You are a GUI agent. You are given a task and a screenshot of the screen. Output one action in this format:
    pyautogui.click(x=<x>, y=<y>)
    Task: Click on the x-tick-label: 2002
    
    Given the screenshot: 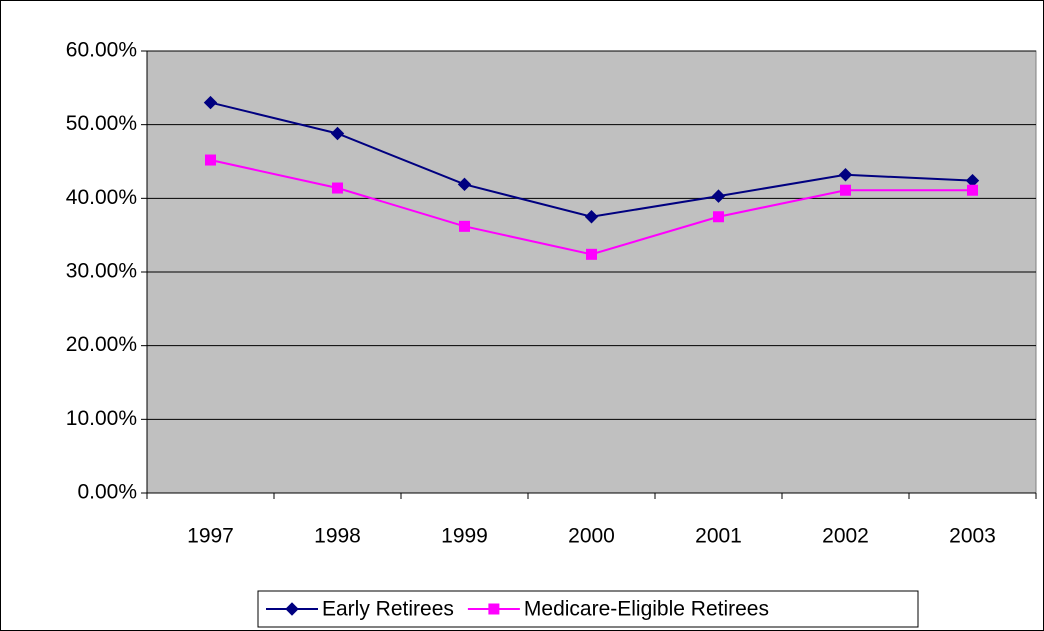 What is the action you would take?
    pyautogui.click(x=845, y=536)
    